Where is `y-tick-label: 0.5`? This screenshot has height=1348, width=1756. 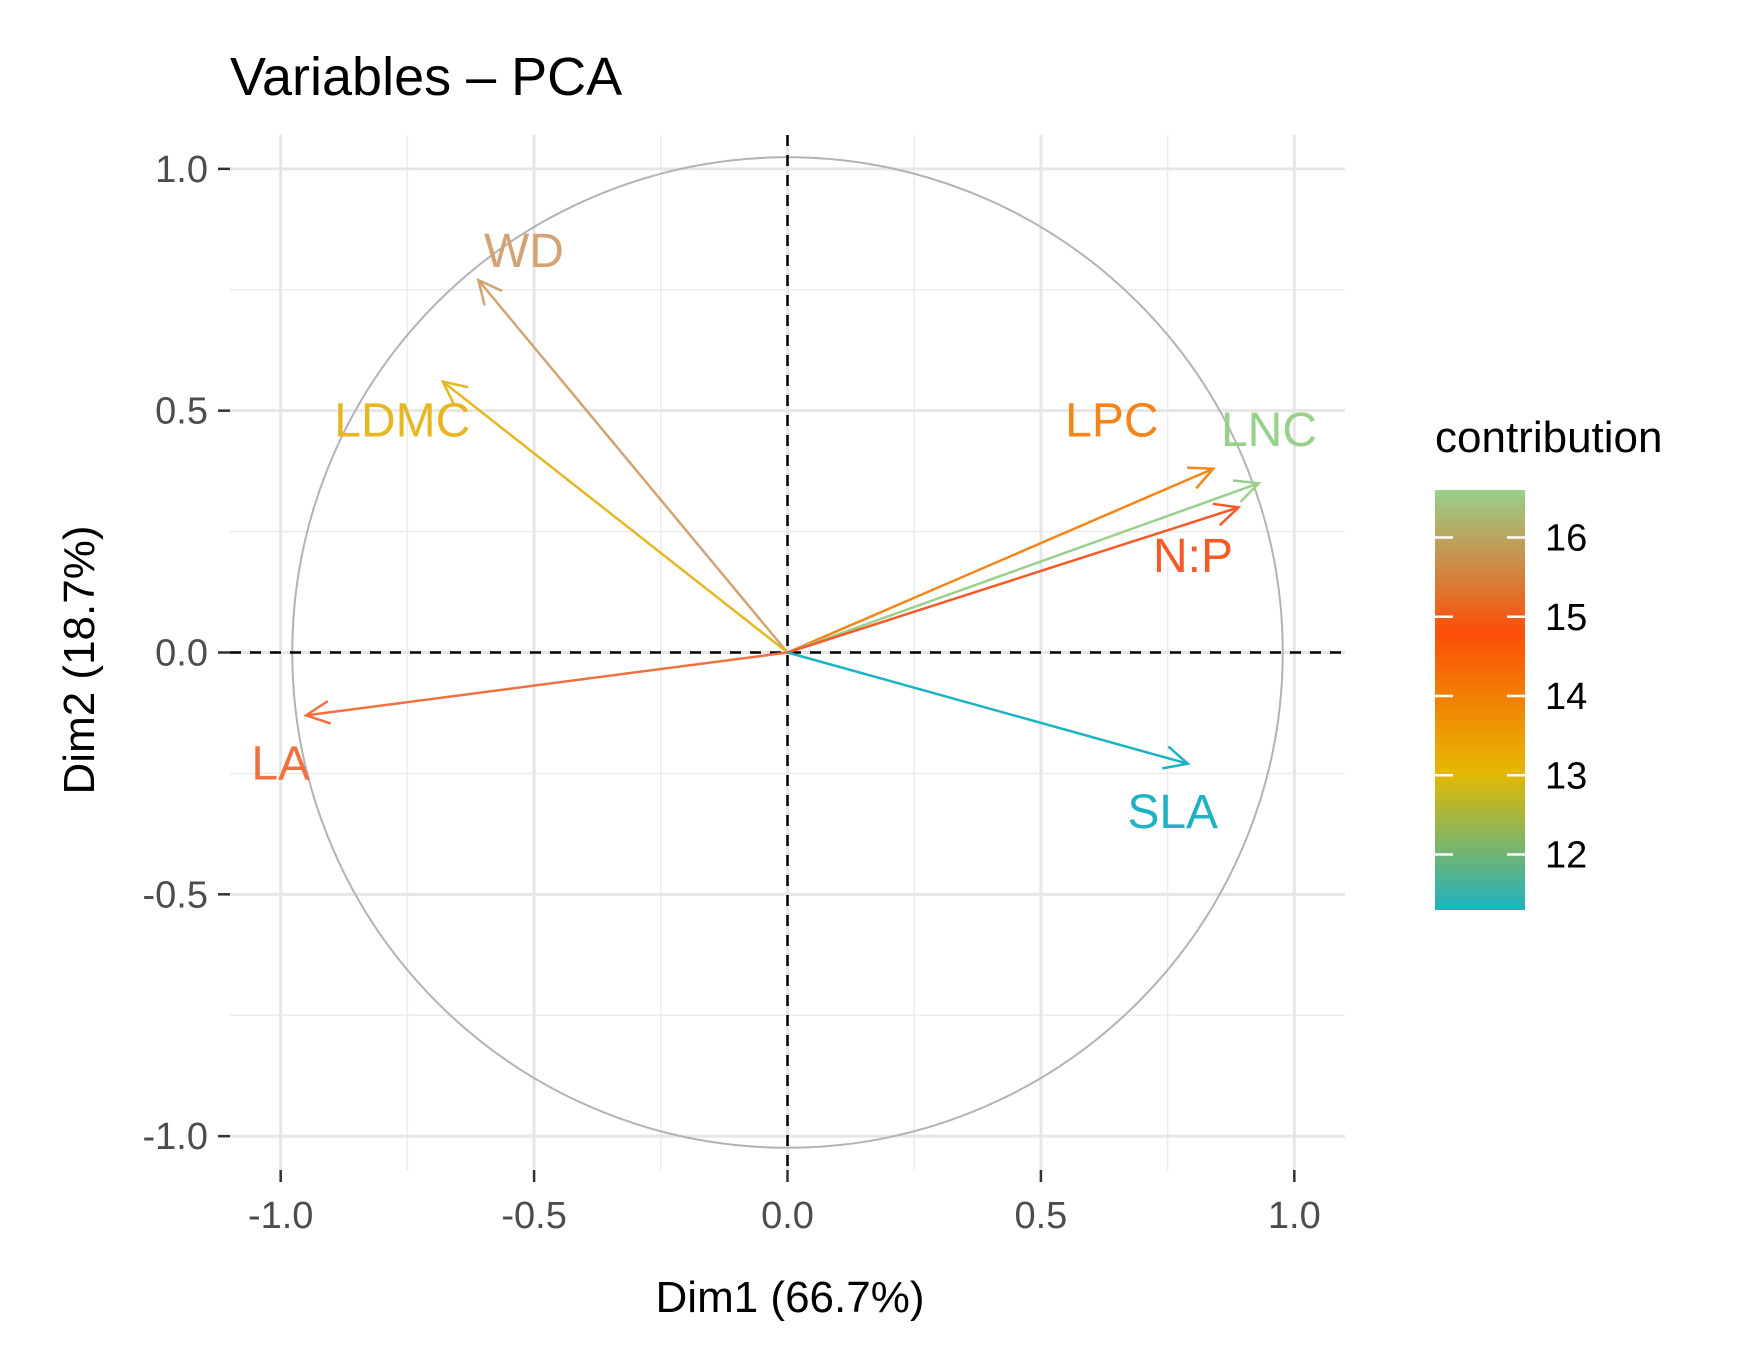
y-tick-label: 0.5 is located at coordinates (181, 412).